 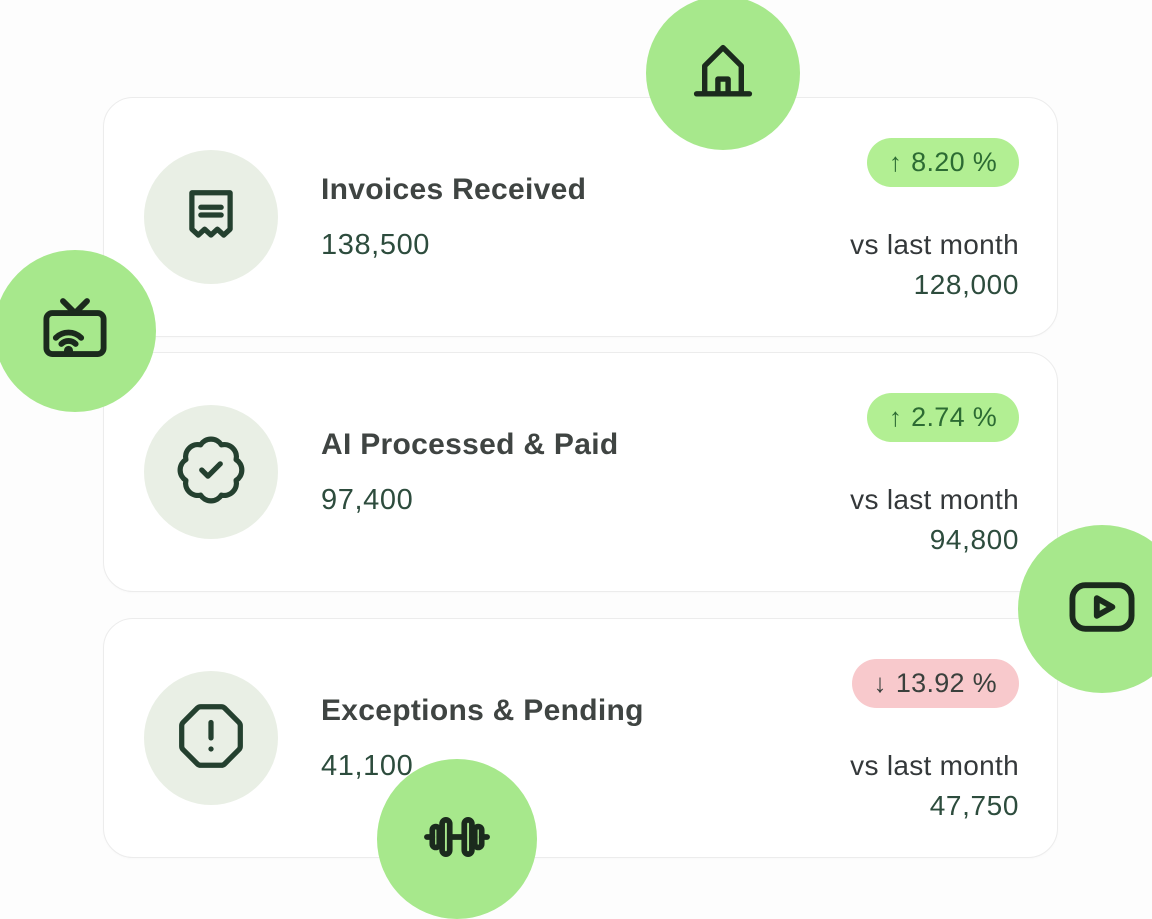 What do you see at coordinates (954, 162) in the screenshot?
I see `trend-percent: 8.20 %` at bounding box center [954, 162].